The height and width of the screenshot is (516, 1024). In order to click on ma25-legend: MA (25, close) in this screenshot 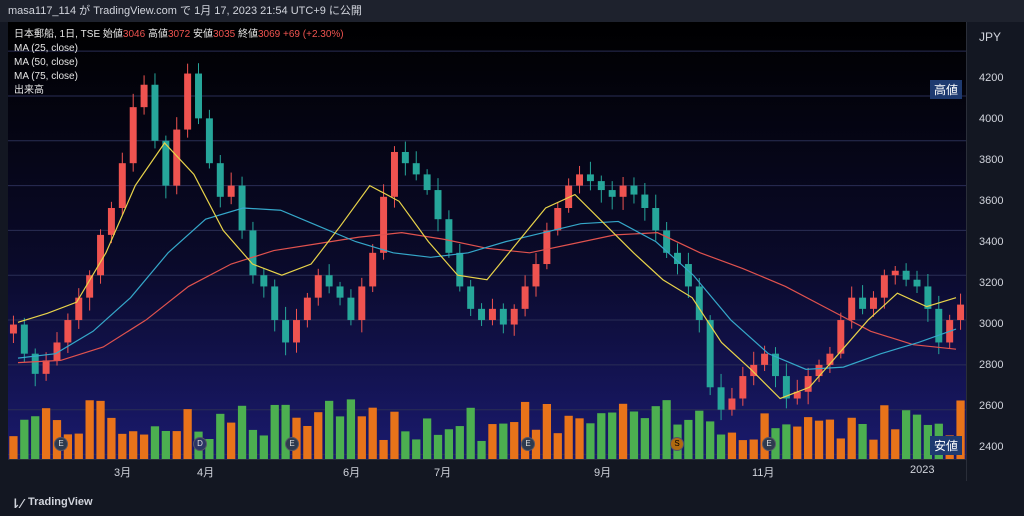, I will do `click(46, 48)`.